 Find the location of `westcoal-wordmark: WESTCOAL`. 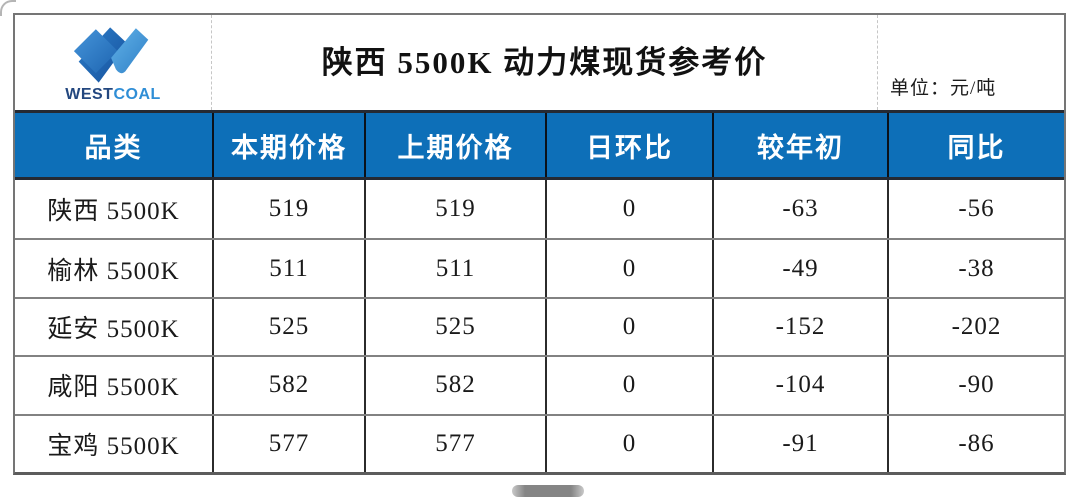

westcoal-wordmark: WESTCOAL is located at coordinates (113, 95).